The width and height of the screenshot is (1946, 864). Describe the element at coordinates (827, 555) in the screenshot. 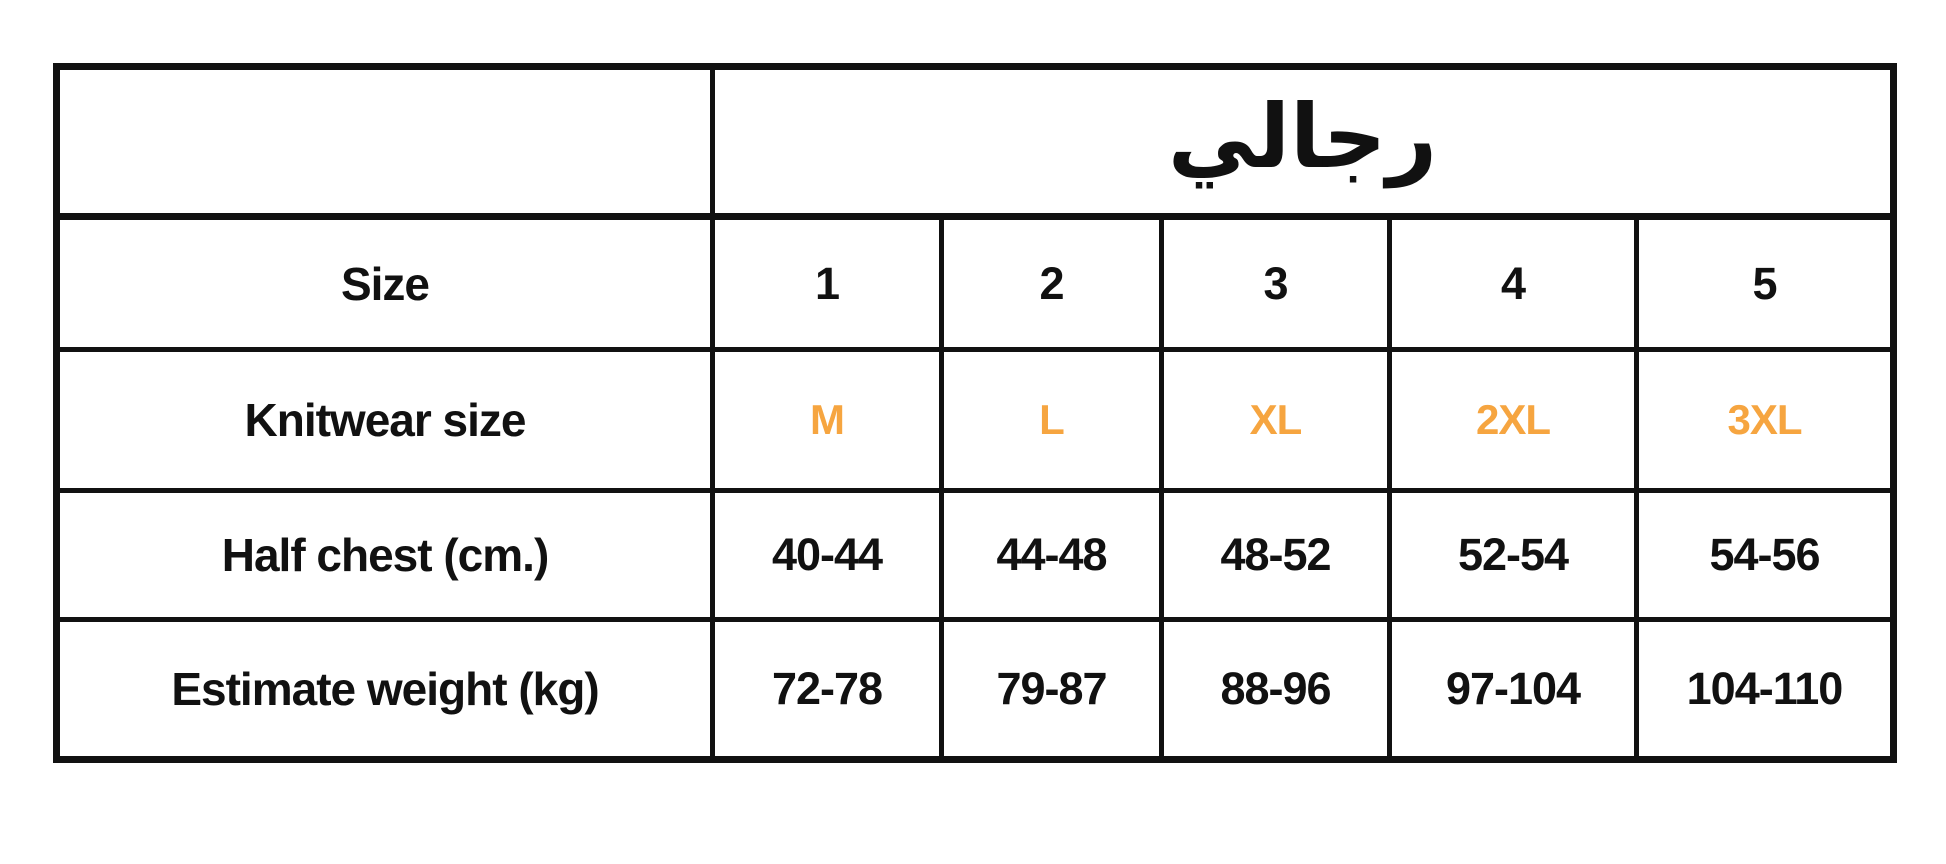

I see `half-chest-value-1: 40-44` at that location.